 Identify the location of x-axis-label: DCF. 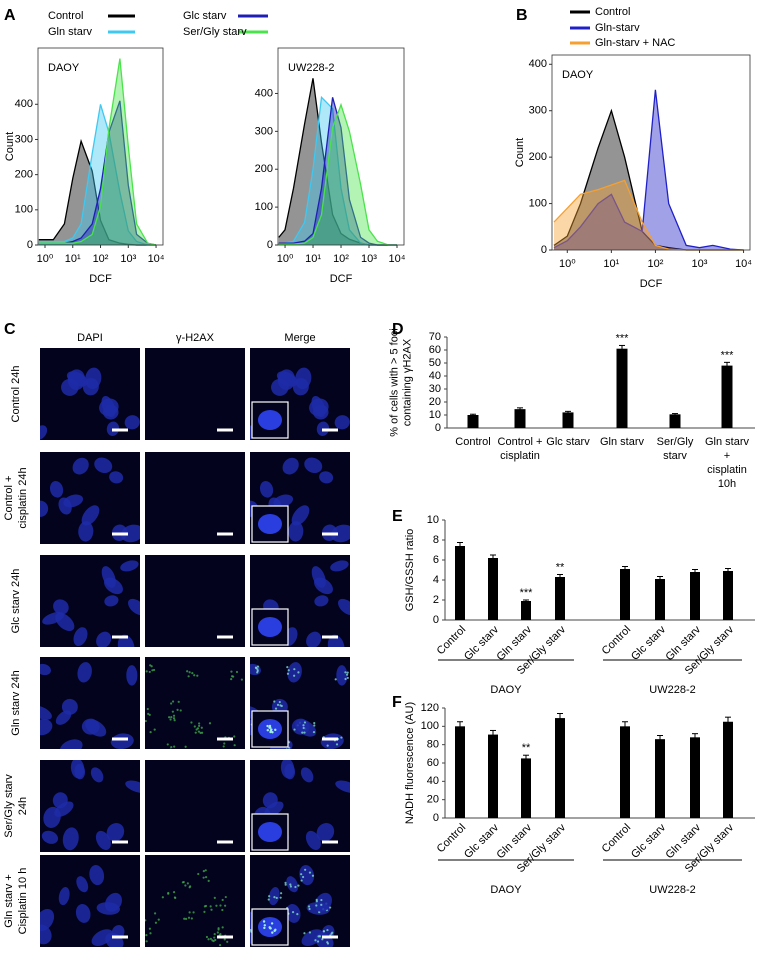
(651, 284).